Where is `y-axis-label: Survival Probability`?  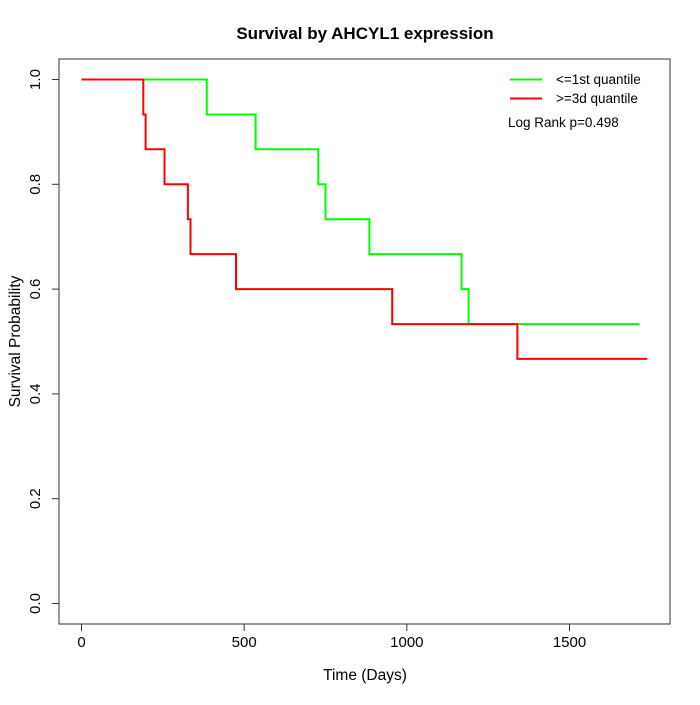
y-axis-label: Survival Probability is located at coordinates (15, 341).